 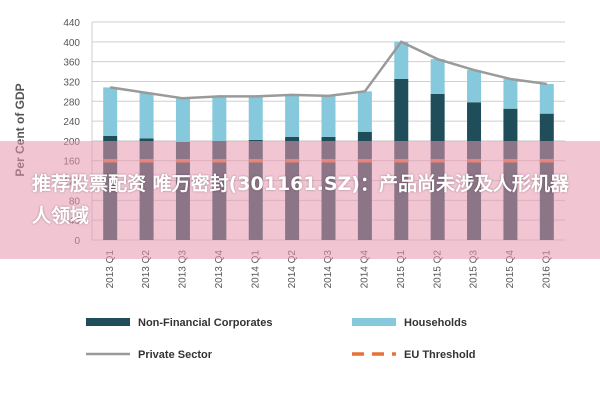 What do you see at coordinates (474, 269) in the screenshot?
I see `x-tick-label: 2015 Q3` at bounding box center [474, 269].